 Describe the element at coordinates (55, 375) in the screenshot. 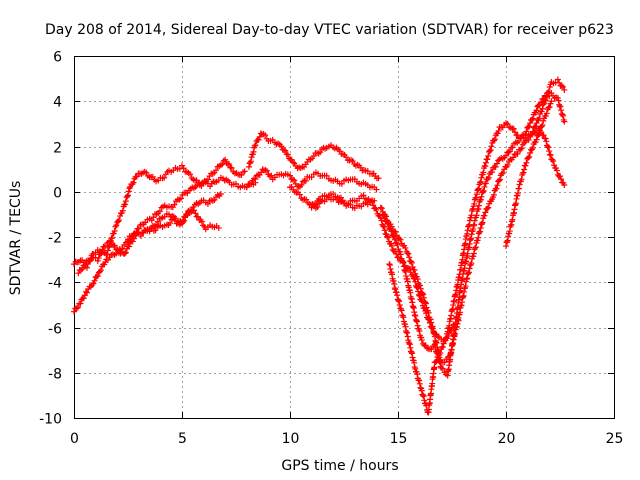

I see `y-tick-label: -8` at that location.